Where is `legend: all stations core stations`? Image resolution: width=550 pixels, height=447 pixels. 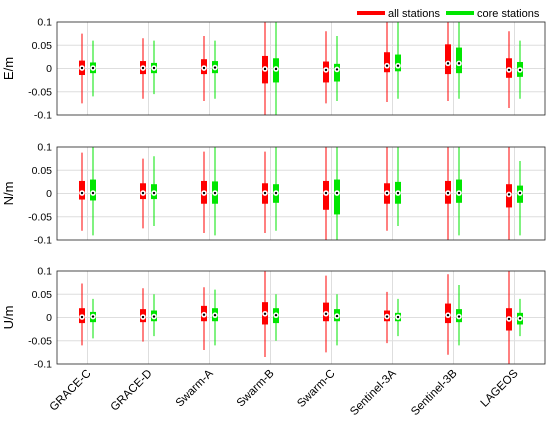 legend: all stations core stations is located at coordinates (448, 14).